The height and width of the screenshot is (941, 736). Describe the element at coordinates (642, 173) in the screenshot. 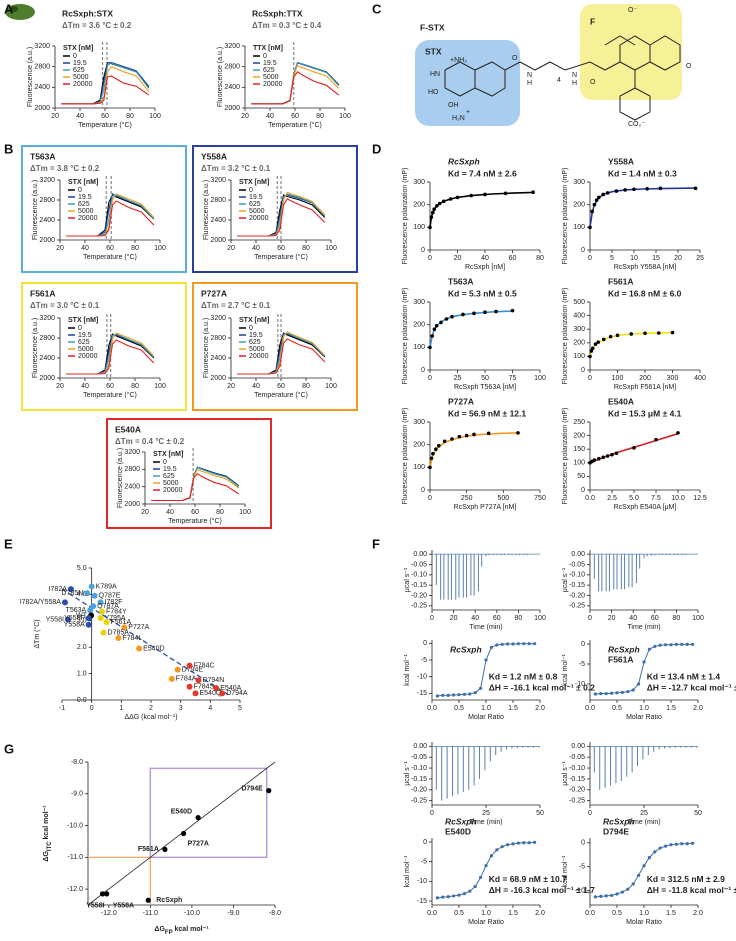

I see `chart-subtitle: Kd = 1.4 nM ± 0.3` at that location.